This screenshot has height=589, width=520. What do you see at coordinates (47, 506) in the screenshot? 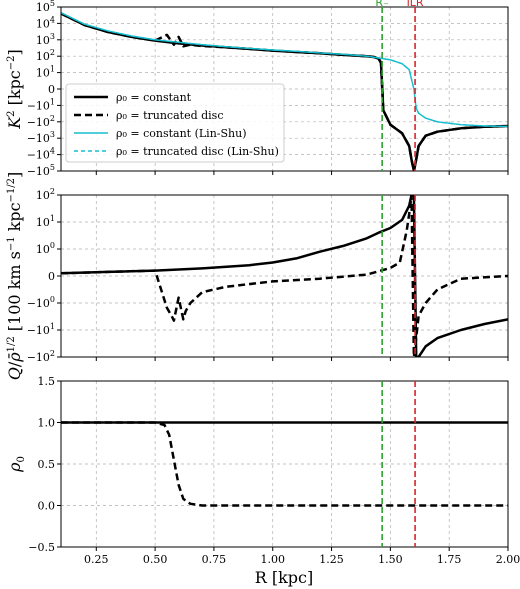
I see `y-tick-label: 0.0` at bounding box center [47, 506].